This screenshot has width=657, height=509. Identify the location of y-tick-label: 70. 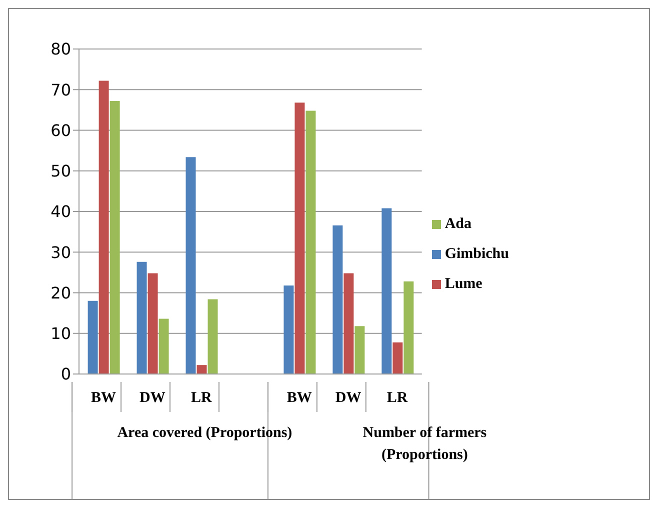
(60, 90).